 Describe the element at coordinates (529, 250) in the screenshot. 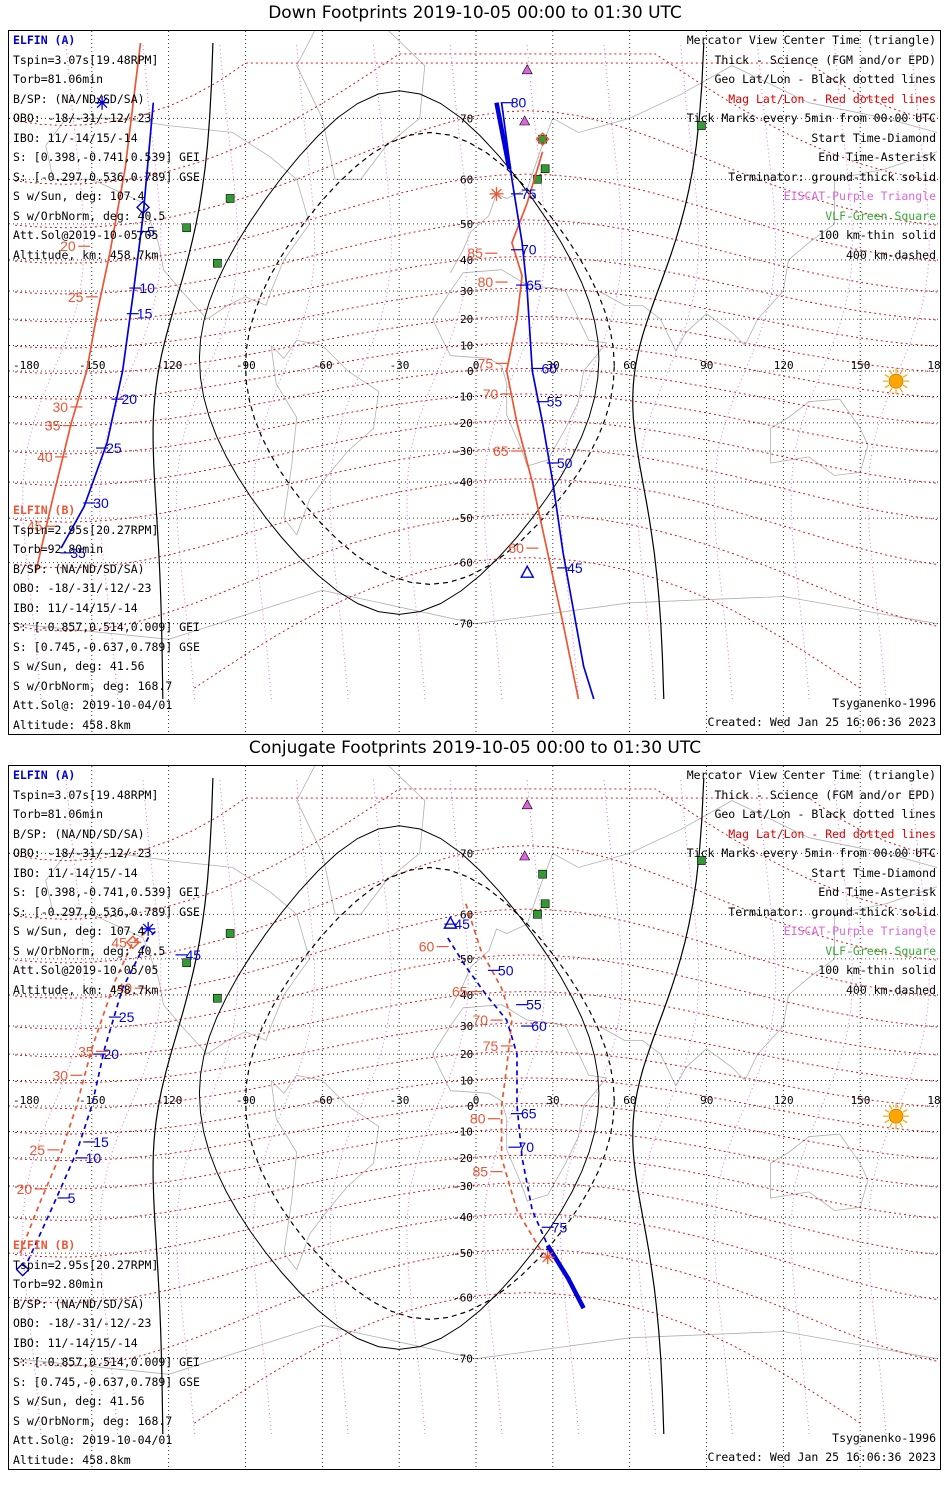

I see `tick-label: 70` at that location.